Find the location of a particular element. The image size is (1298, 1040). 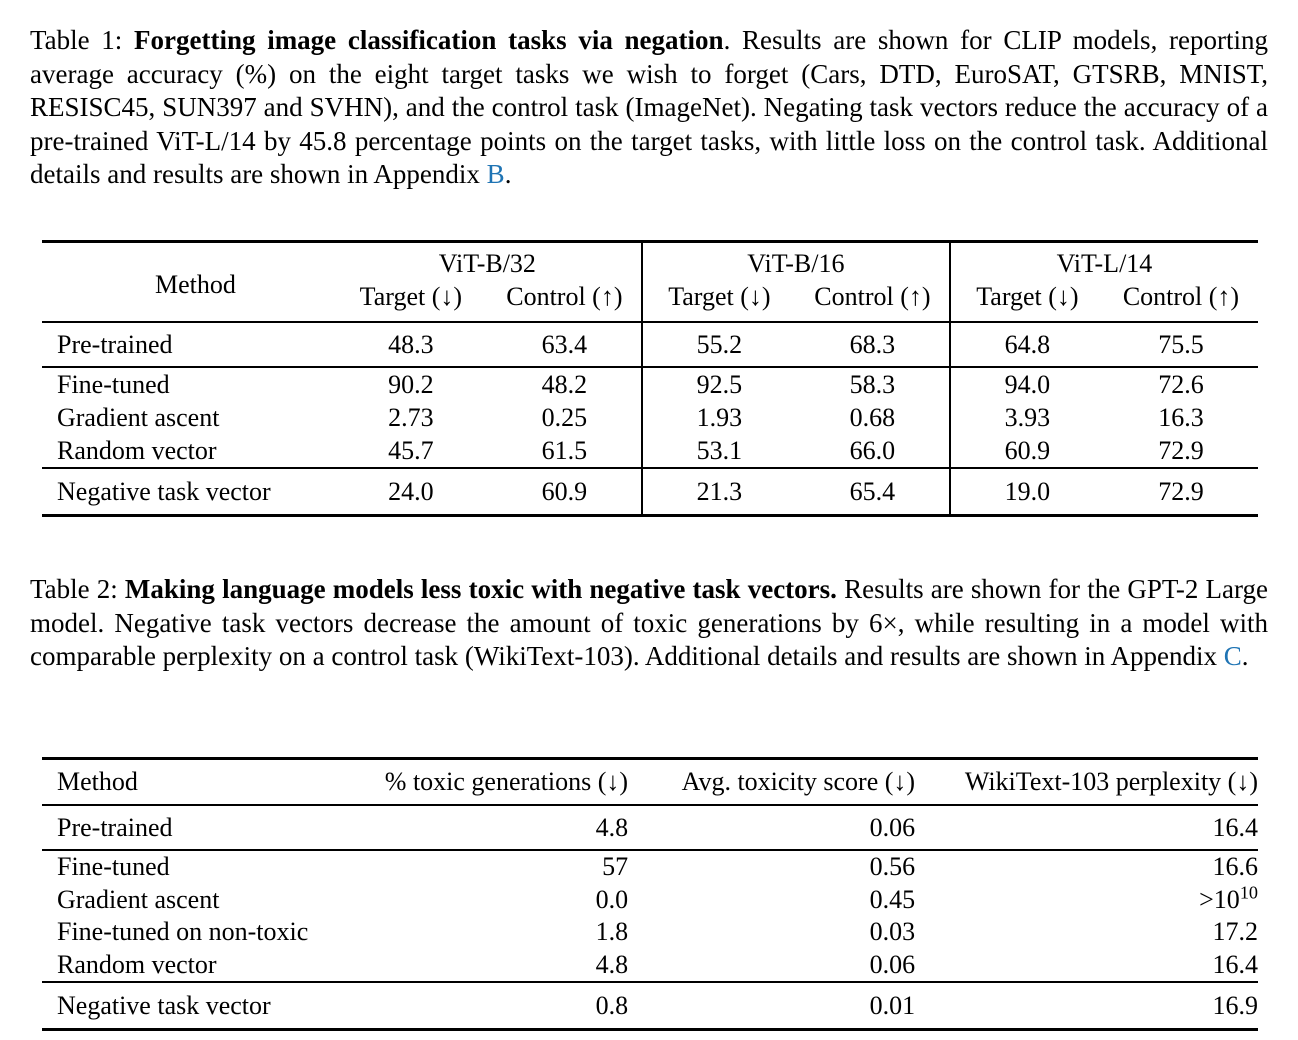

cell-value: 3.93 is located at coordinates (1026, 417).